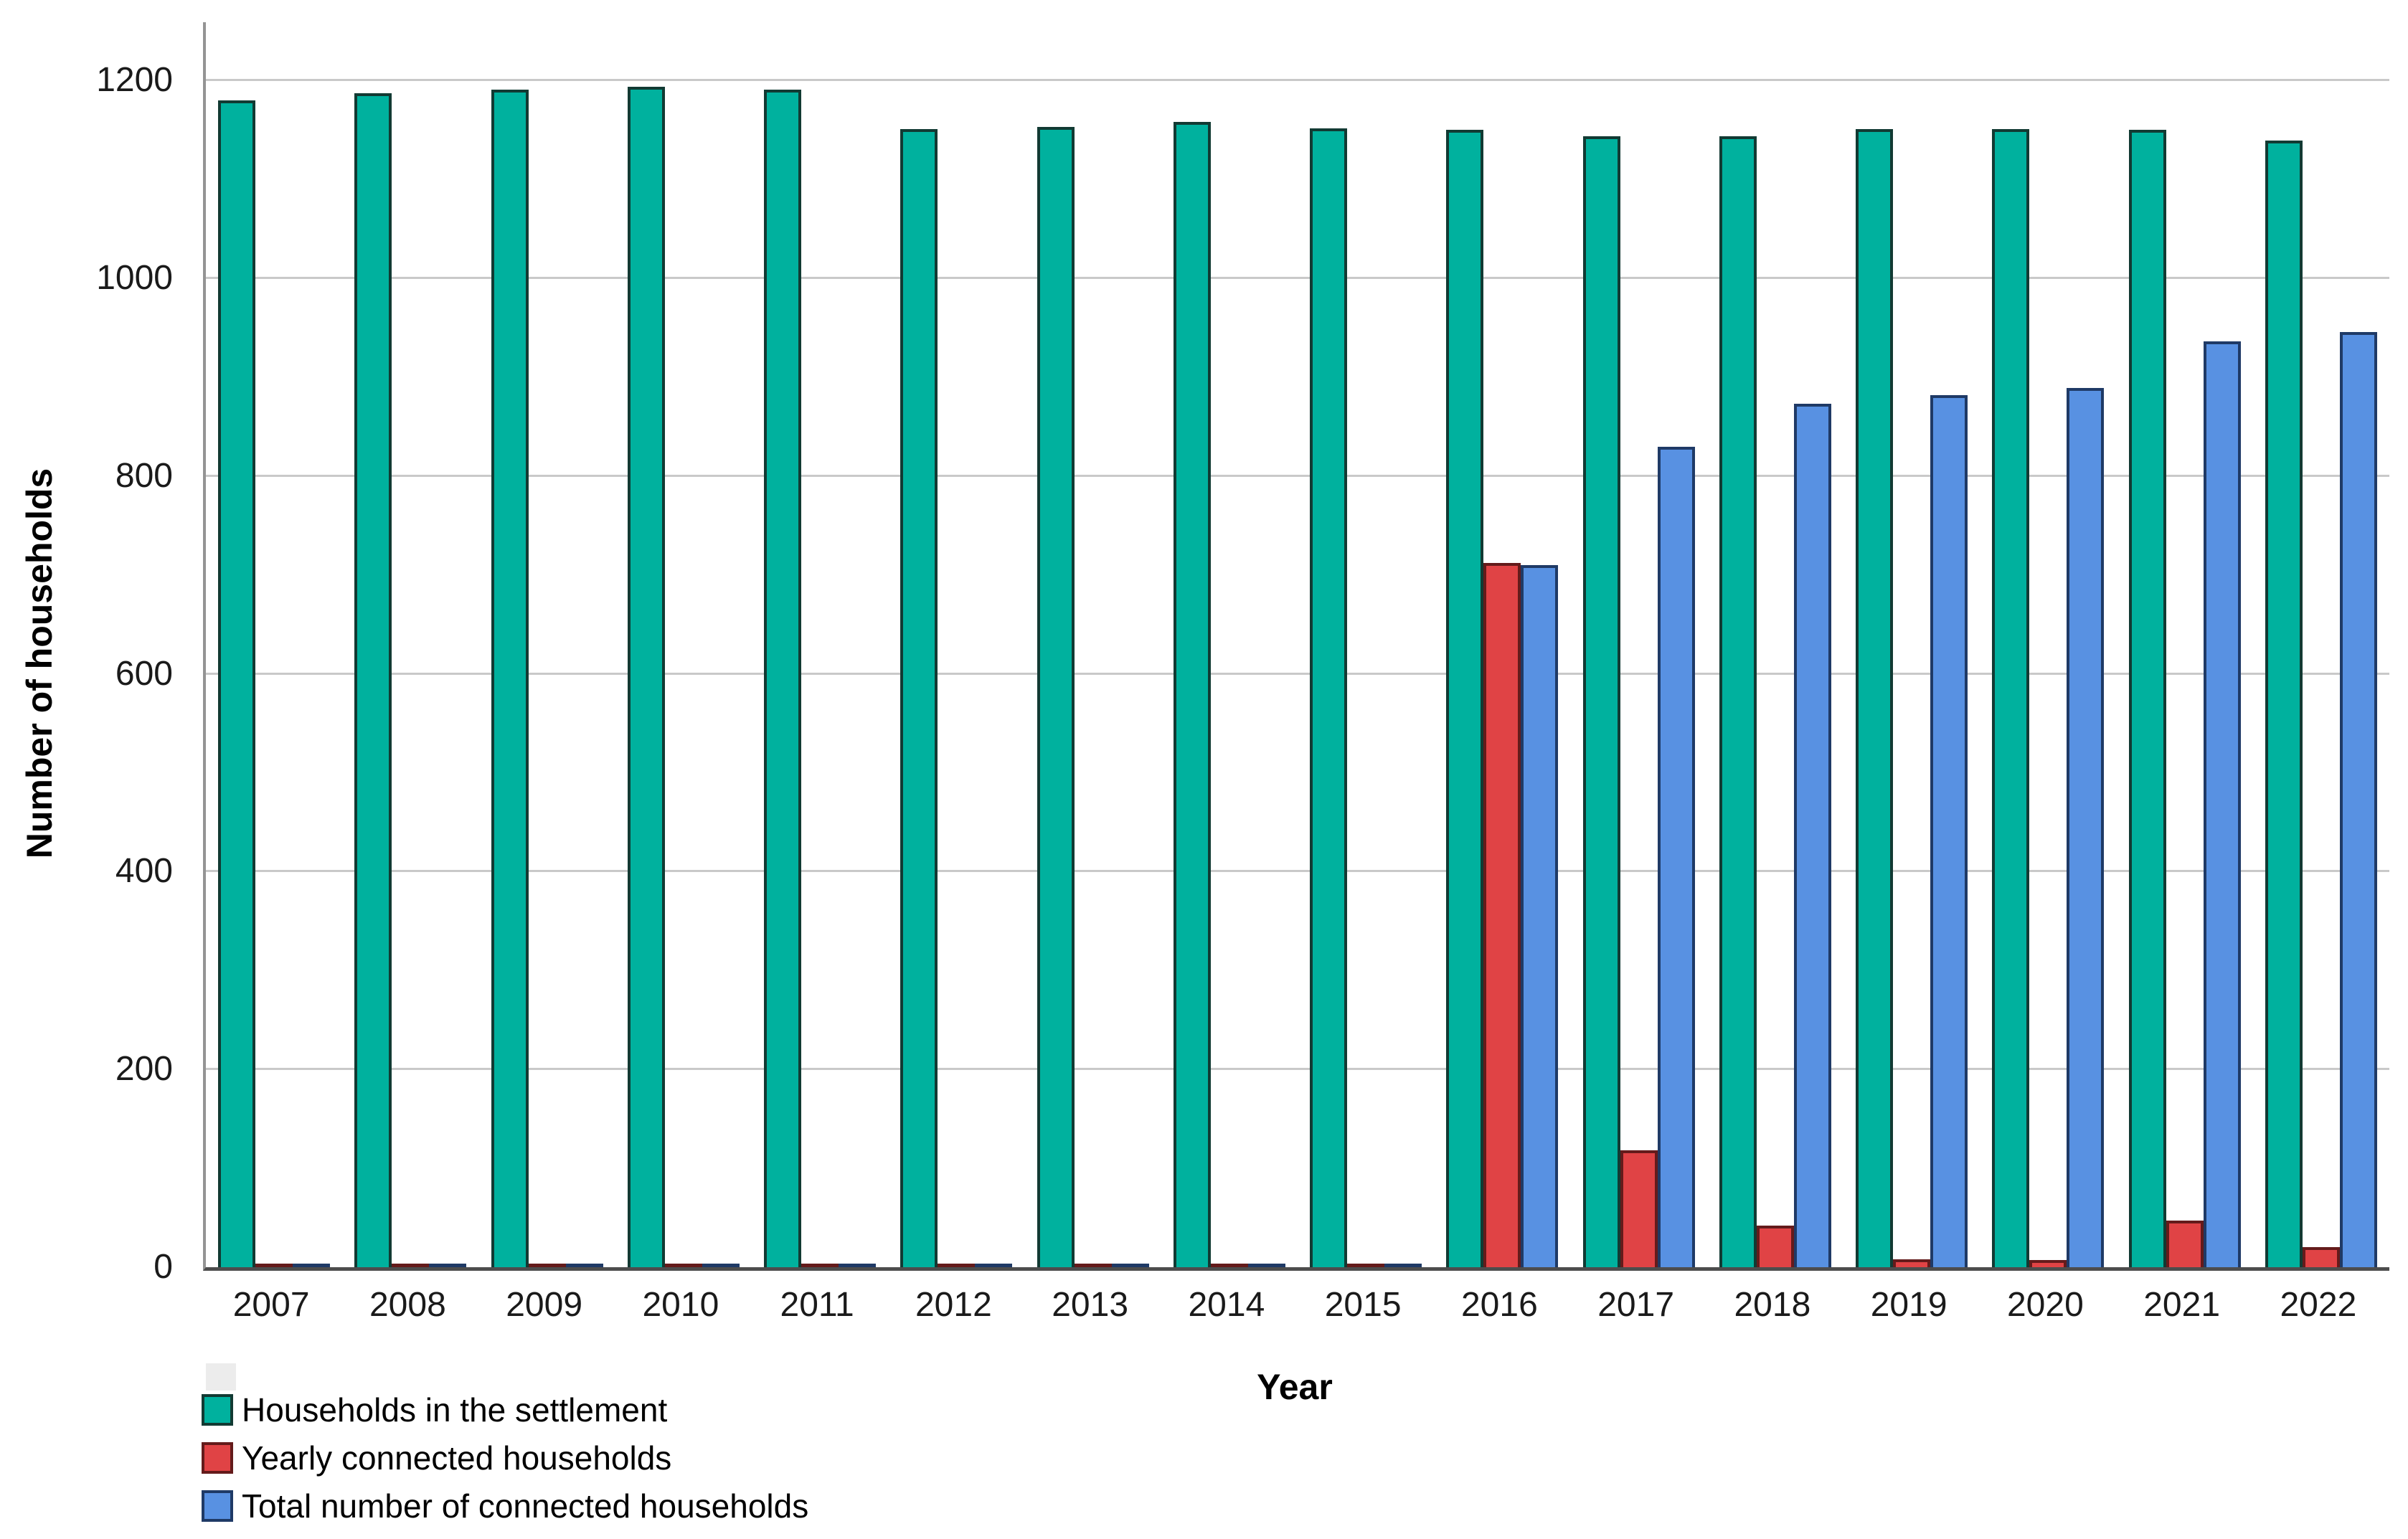  What do you see at coordinates (407, 1305) in the screenshot?
I see `x-tick-label-2008: 2008` at bounding box center [407, 1305].